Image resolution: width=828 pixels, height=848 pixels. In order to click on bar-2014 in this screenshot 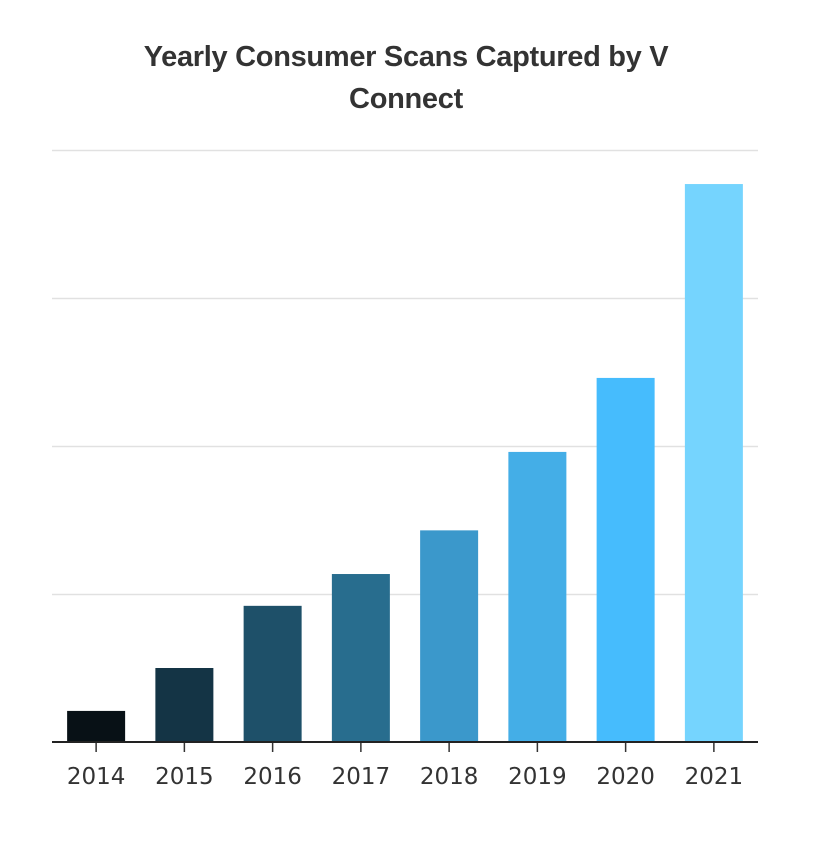, I will do `click(96, 726)`.